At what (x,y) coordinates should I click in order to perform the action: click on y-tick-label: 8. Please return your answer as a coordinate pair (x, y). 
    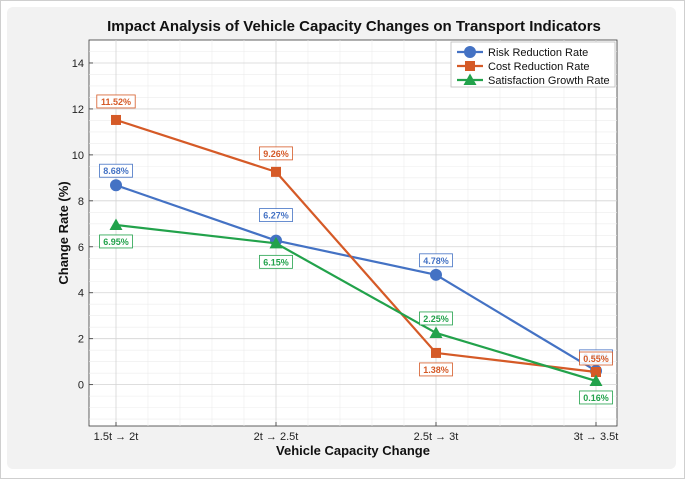
    Looking at the image, I should click on (81, 202).